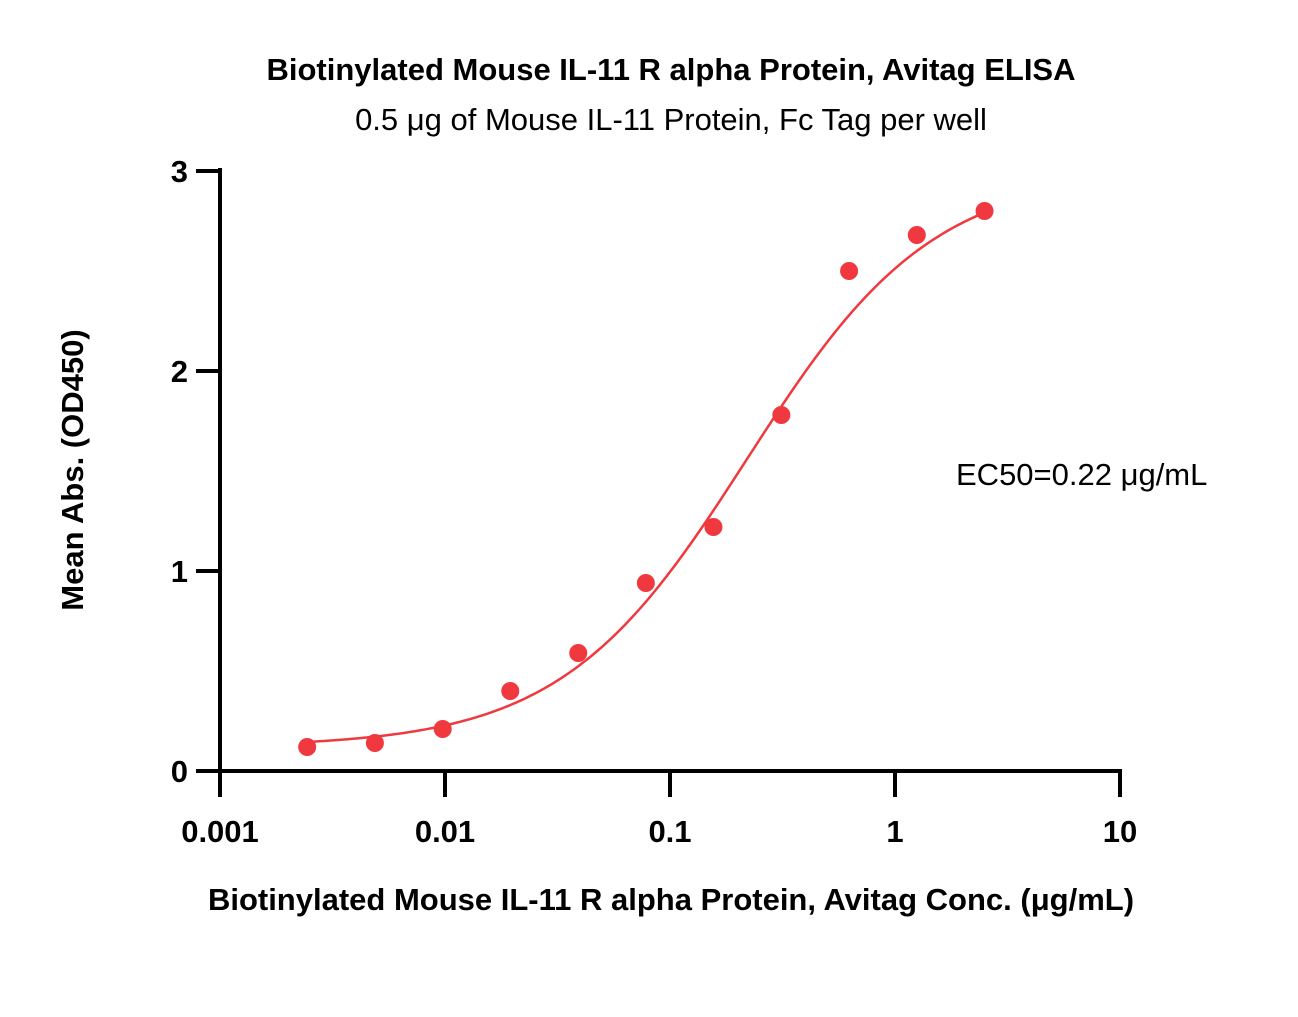 This screenshot has height=1017, width=1298. I want to click on x-tick-label: 0.01, so click(445, 831).